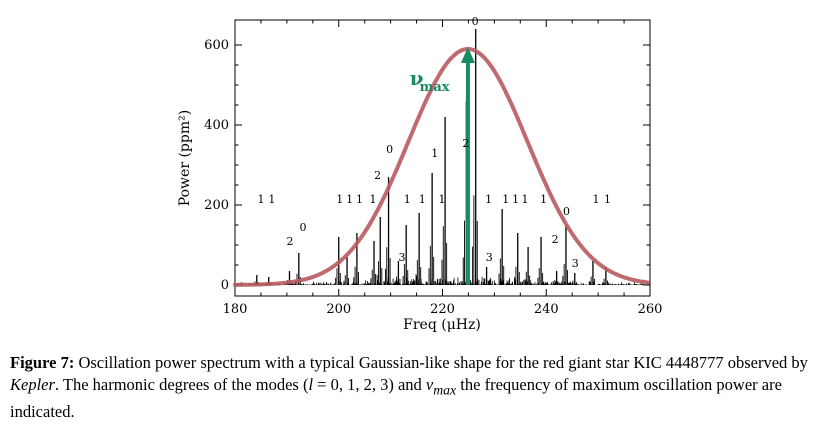 This screenshot has height=433, width=834. Describe the element at coordinates (650, 309) in the screenshot. I see `x-tick-label: 260` at that location.